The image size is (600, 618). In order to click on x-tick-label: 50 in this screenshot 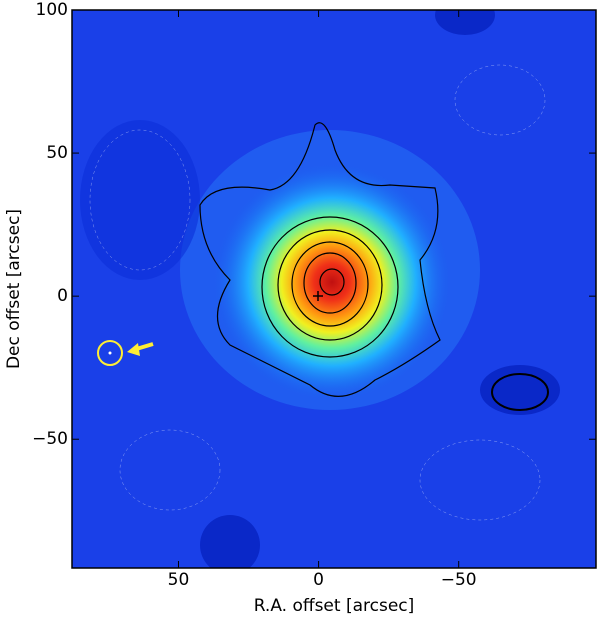, I will do `click(179, 580)`.